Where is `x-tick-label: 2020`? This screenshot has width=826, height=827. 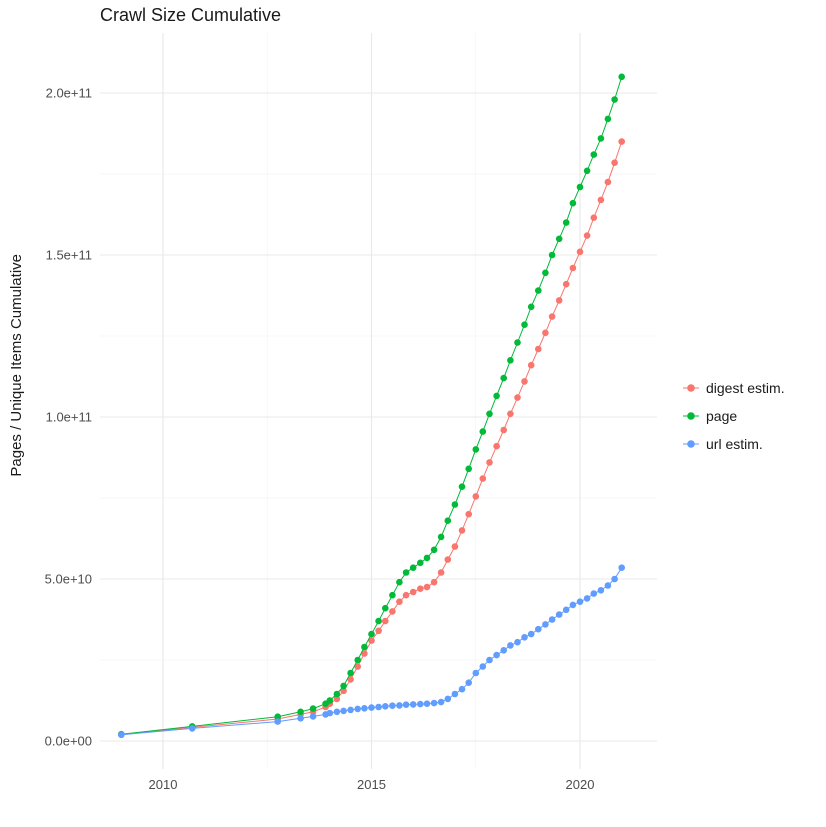 x-tick-label: 2020 is located at coordinates (580, 784).